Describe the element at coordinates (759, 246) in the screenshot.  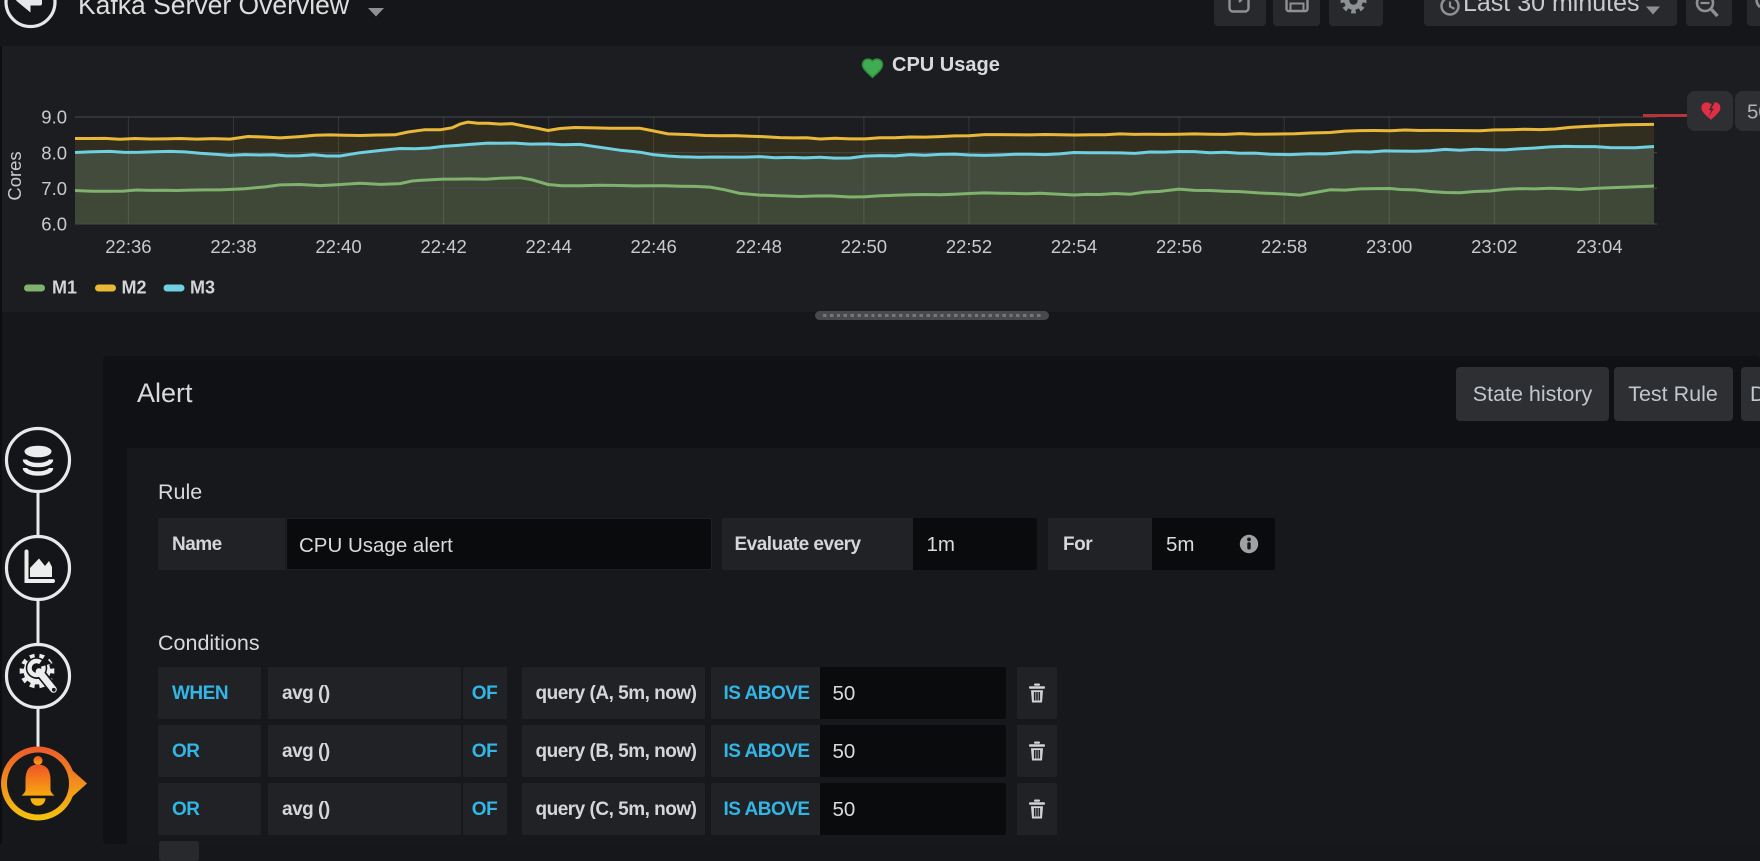
I see `svg-text: 22:48` at that location.